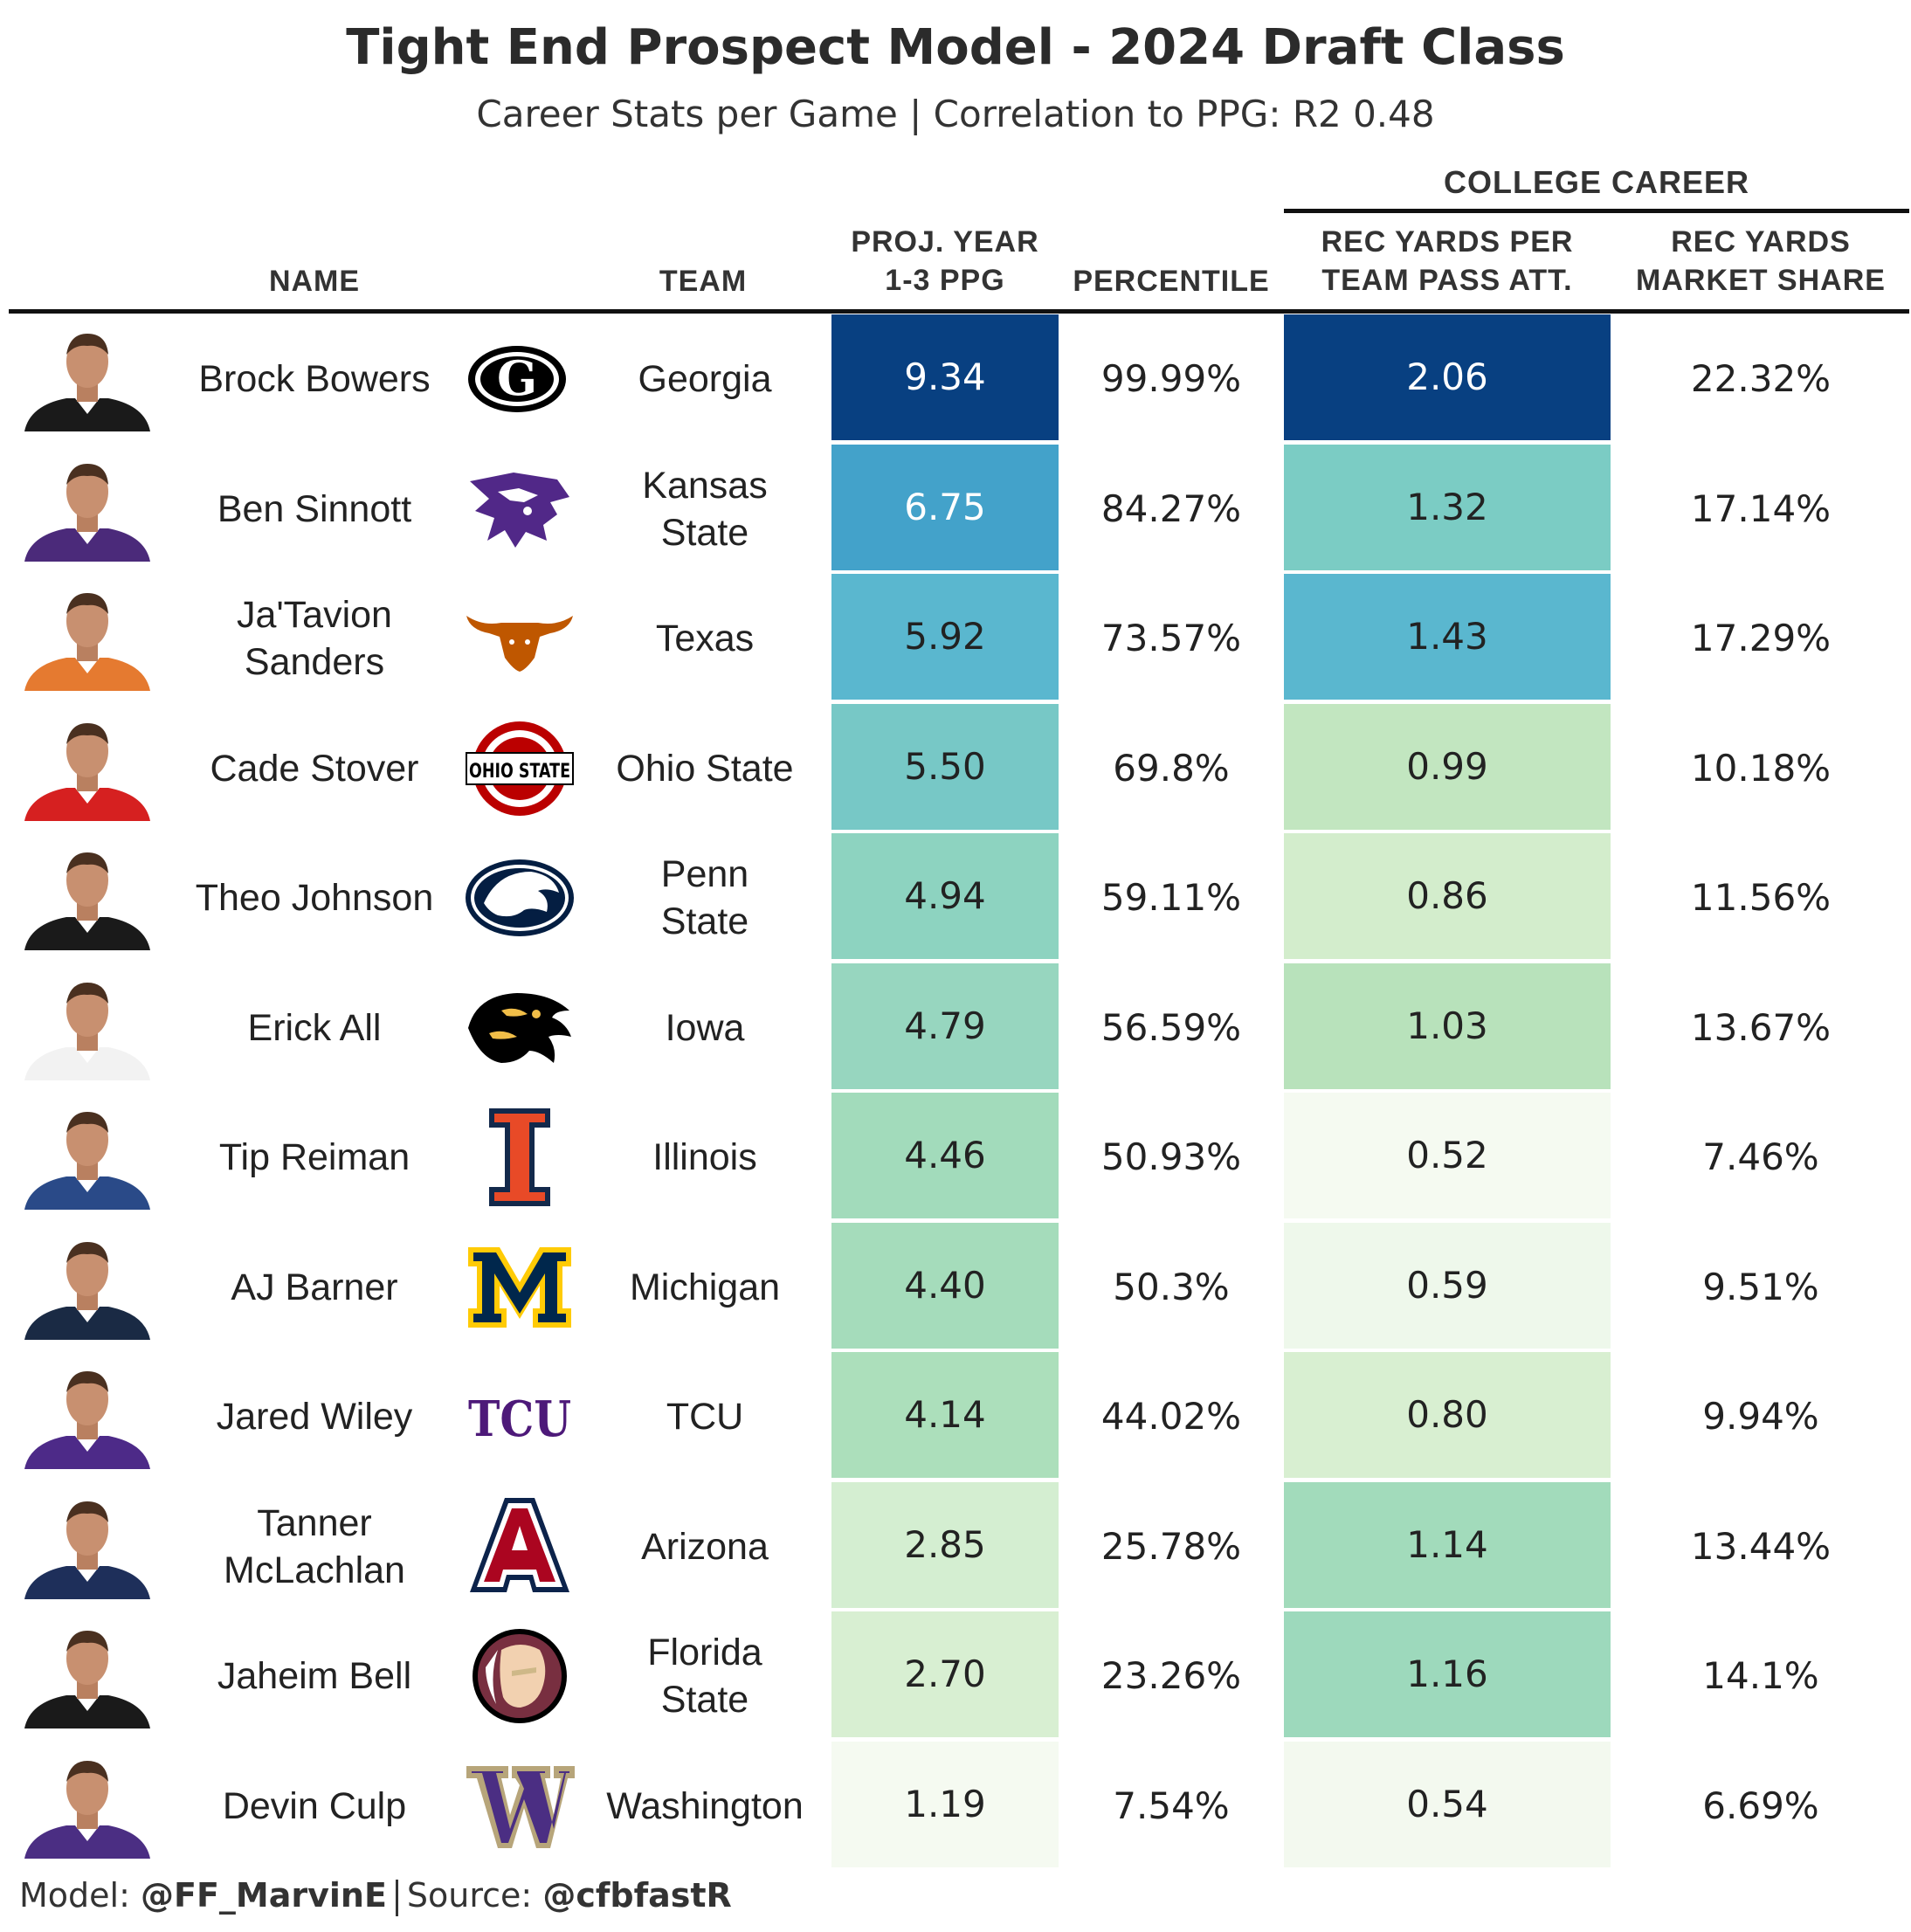  Describe the element at coordinates (1447, 280) in the screenshot. I see `column-header-recypa-line2: TEAM PASS ATT.` at that location.